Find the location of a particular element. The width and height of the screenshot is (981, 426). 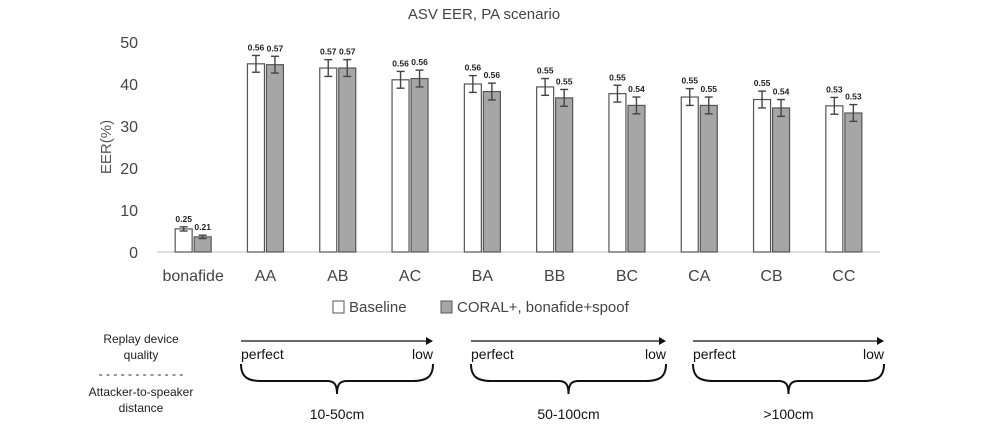

bar-baseline-CC is located at coordinates (834, 179).